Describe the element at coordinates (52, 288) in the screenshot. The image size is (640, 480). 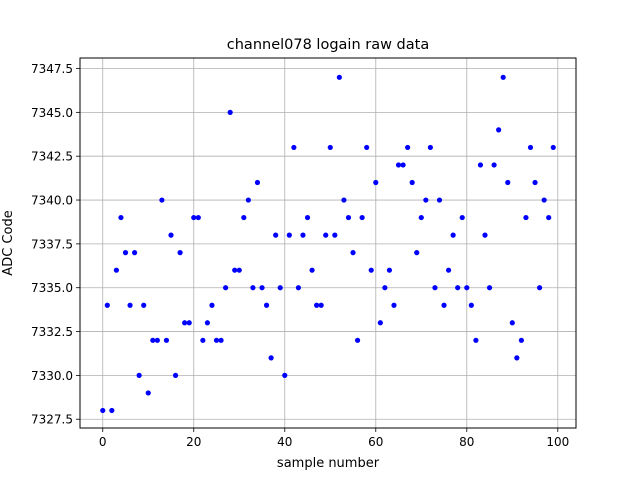
I see `y-tick-label: 7335.0` at that location.